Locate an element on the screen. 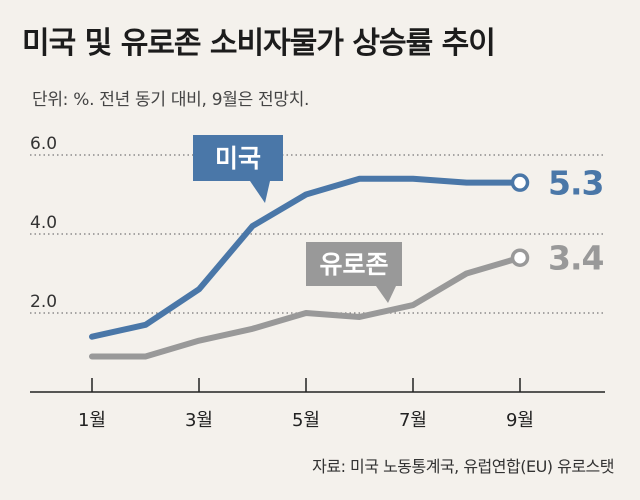 The image size is (640, 500). end-value-label: 3.4 is located at coordinates (575, 258).